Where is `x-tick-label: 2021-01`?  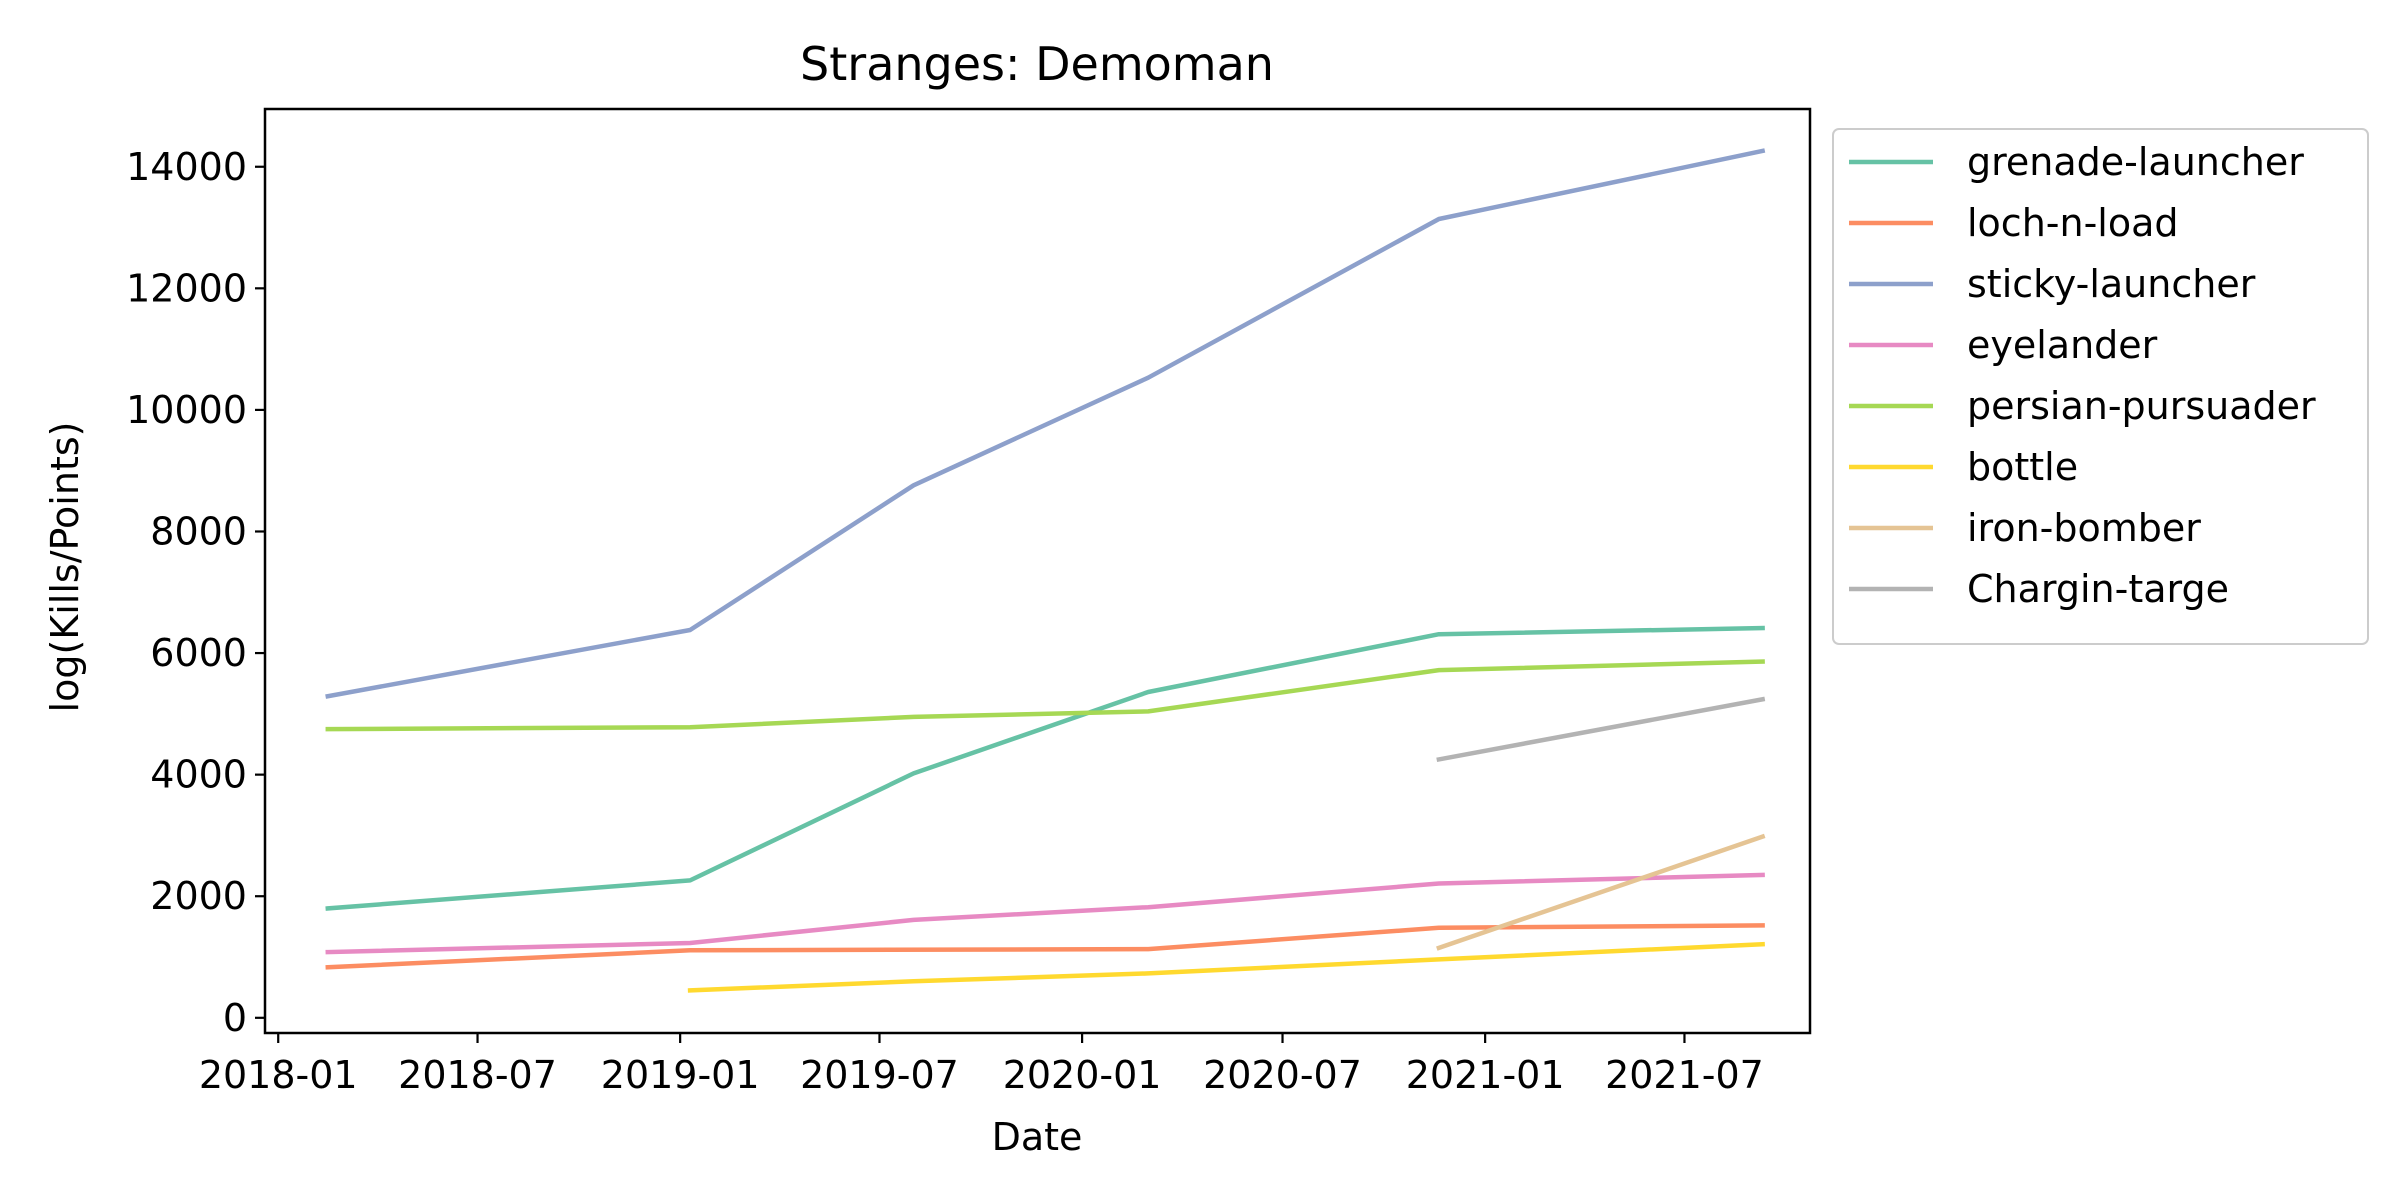
x-tick-label: 2021-01 is located at coordinates (1485, 1075).